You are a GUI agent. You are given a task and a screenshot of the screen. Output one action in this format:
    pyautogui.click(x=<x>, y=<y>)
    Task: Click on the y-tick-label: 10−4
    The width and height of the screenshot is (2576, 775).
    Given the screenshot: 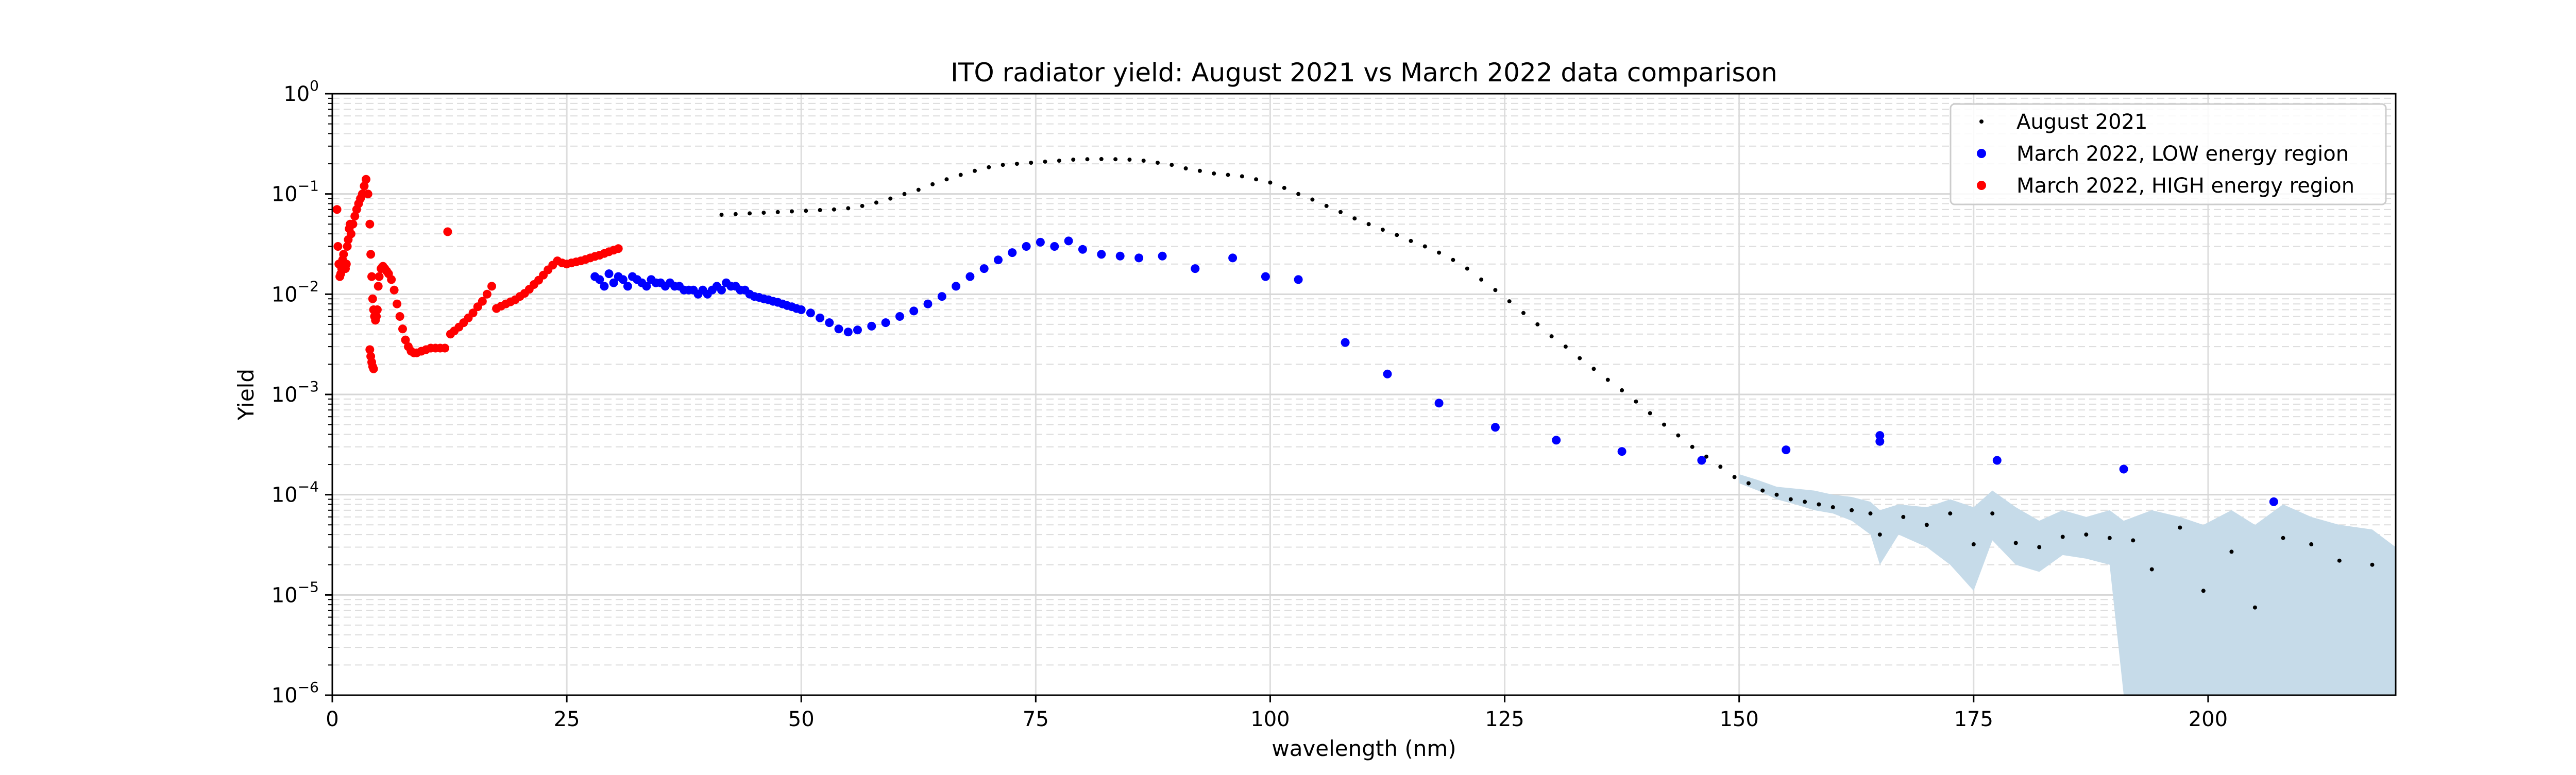 What is the action you would take?
    pyautogui.click(x=295, y=492)
    